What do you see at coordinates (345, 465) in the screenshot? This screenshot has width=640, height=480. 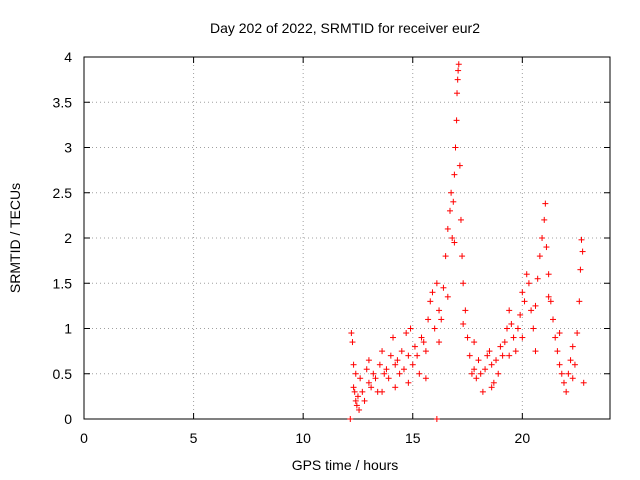 I see `x-axis-label: GPS time / hours` at bounding box center [345, 465].